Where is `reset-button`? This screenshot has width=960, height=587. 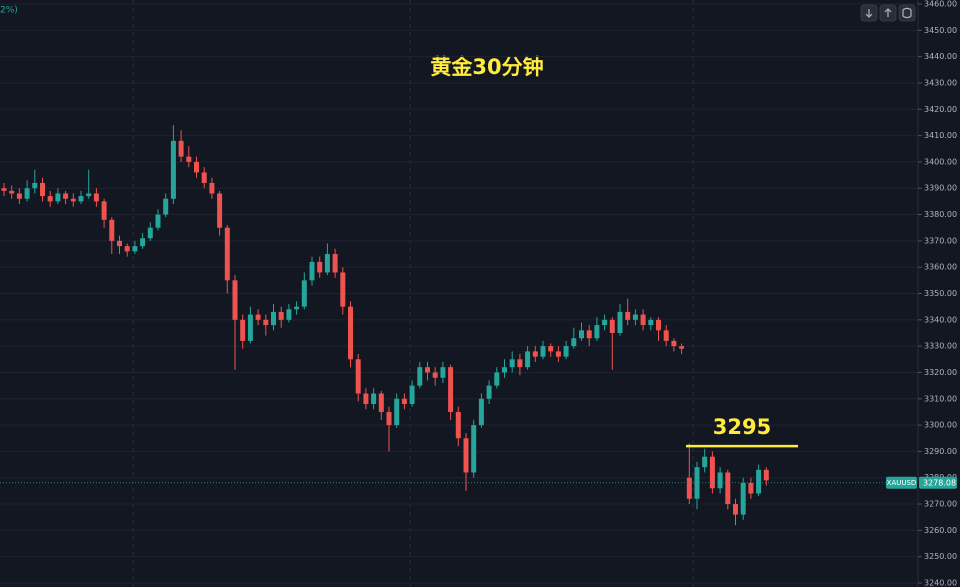
reset-button is located at coordinates (907, 13).